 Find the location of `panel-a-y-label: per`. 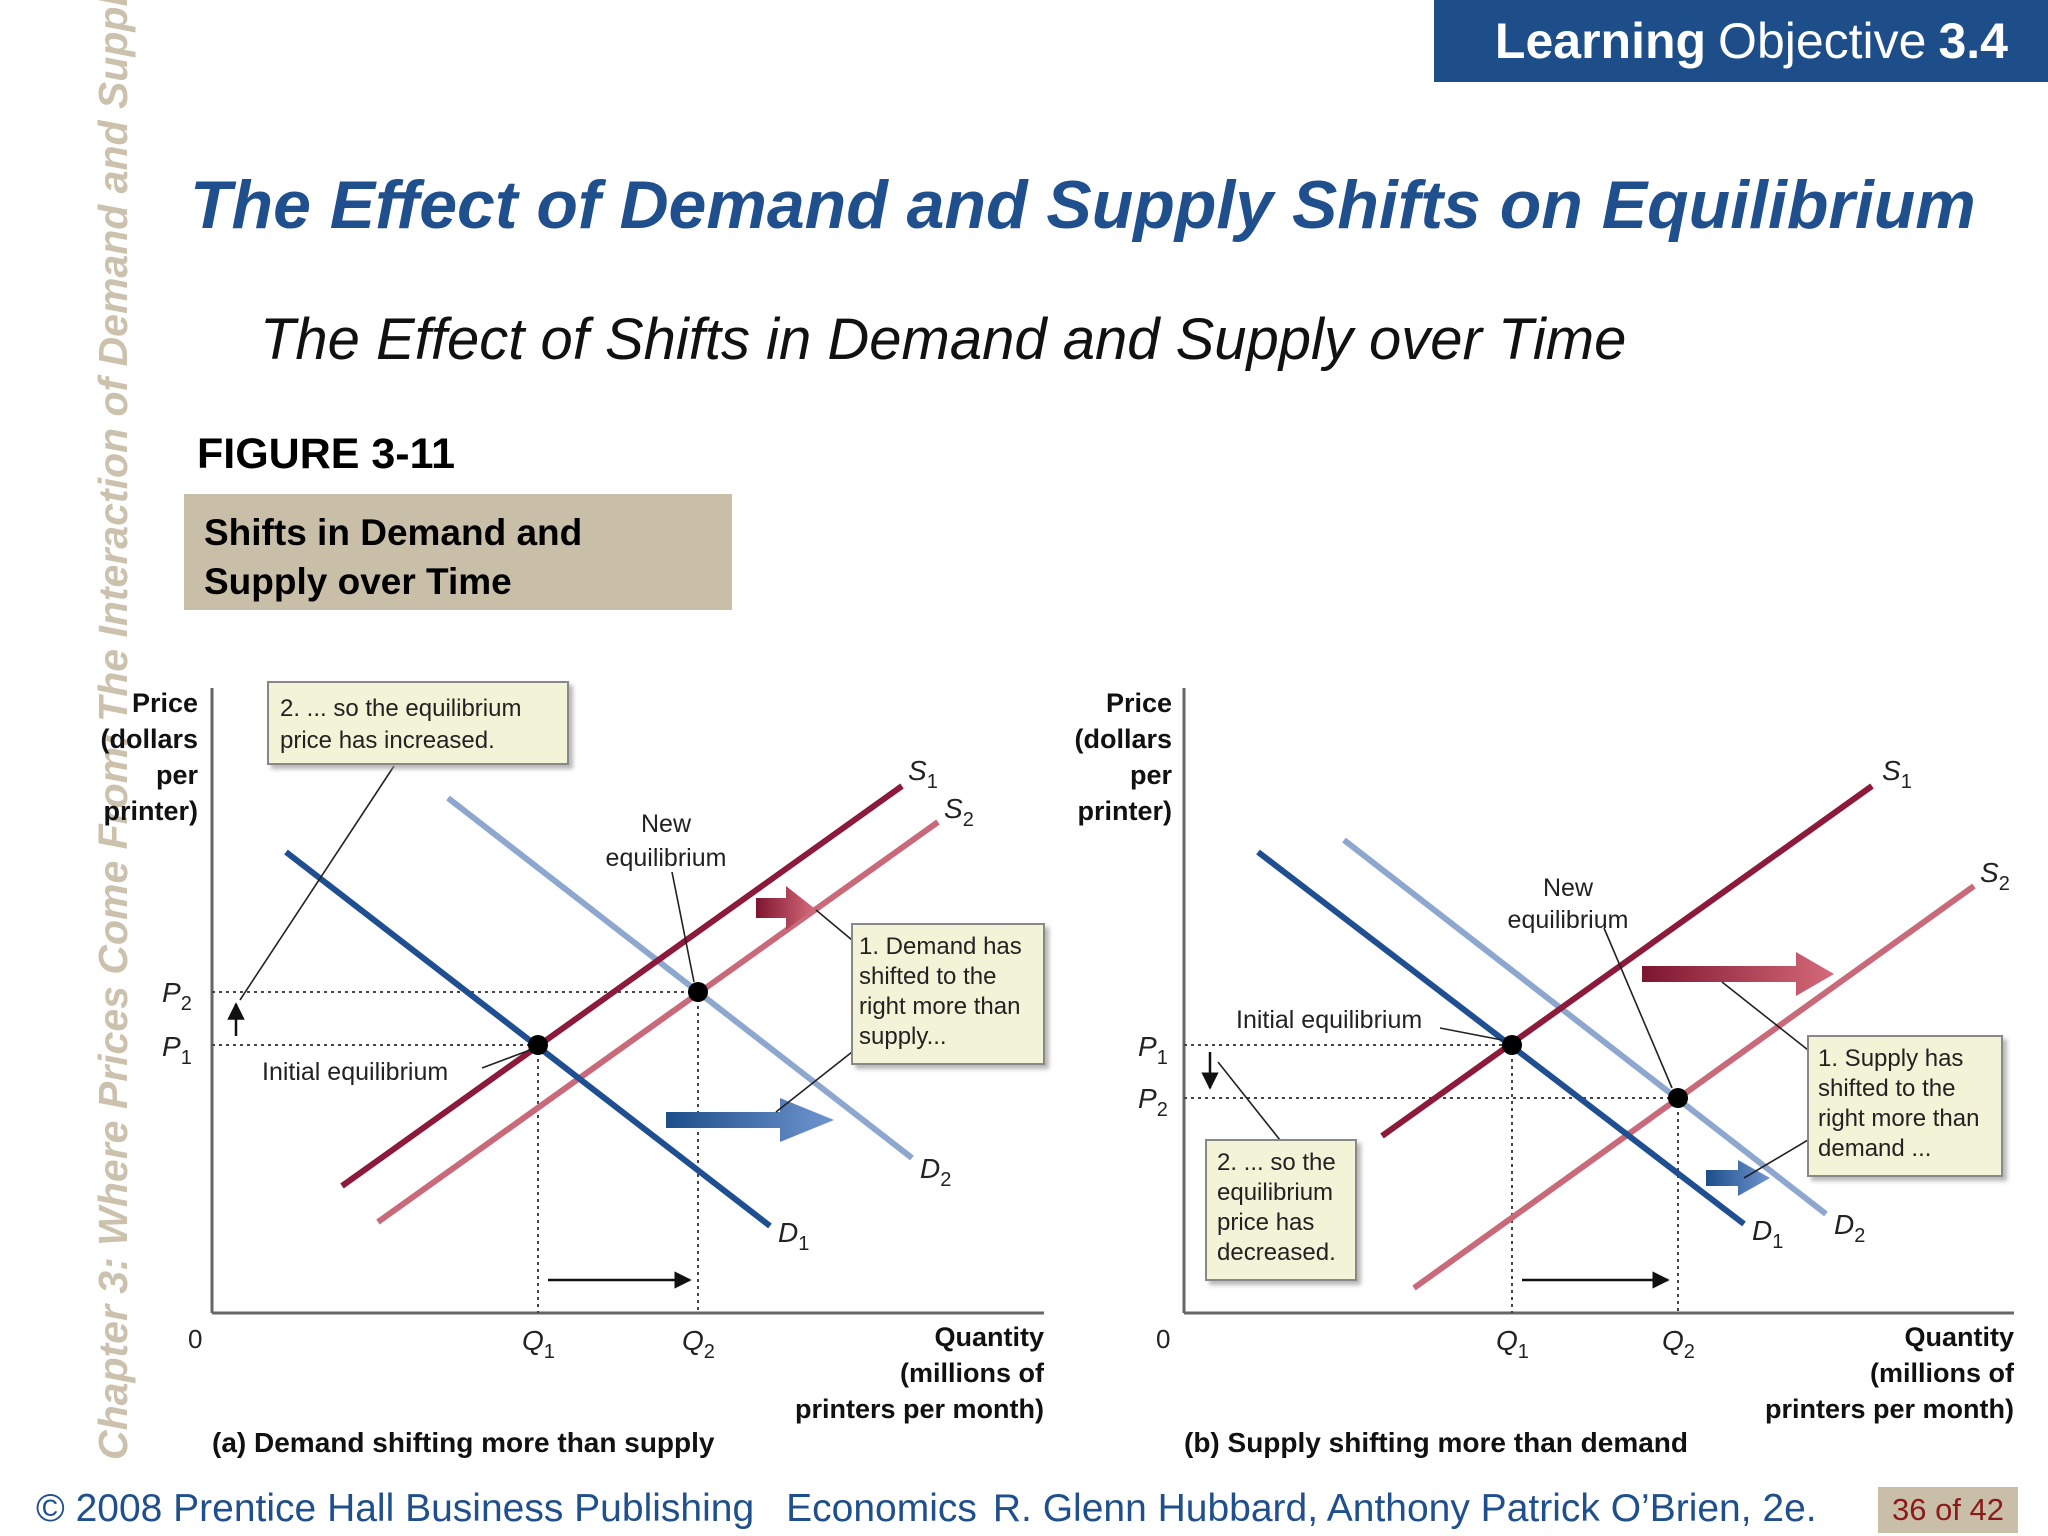

panel-a-y-label: per is located at coordinates (177, 775).